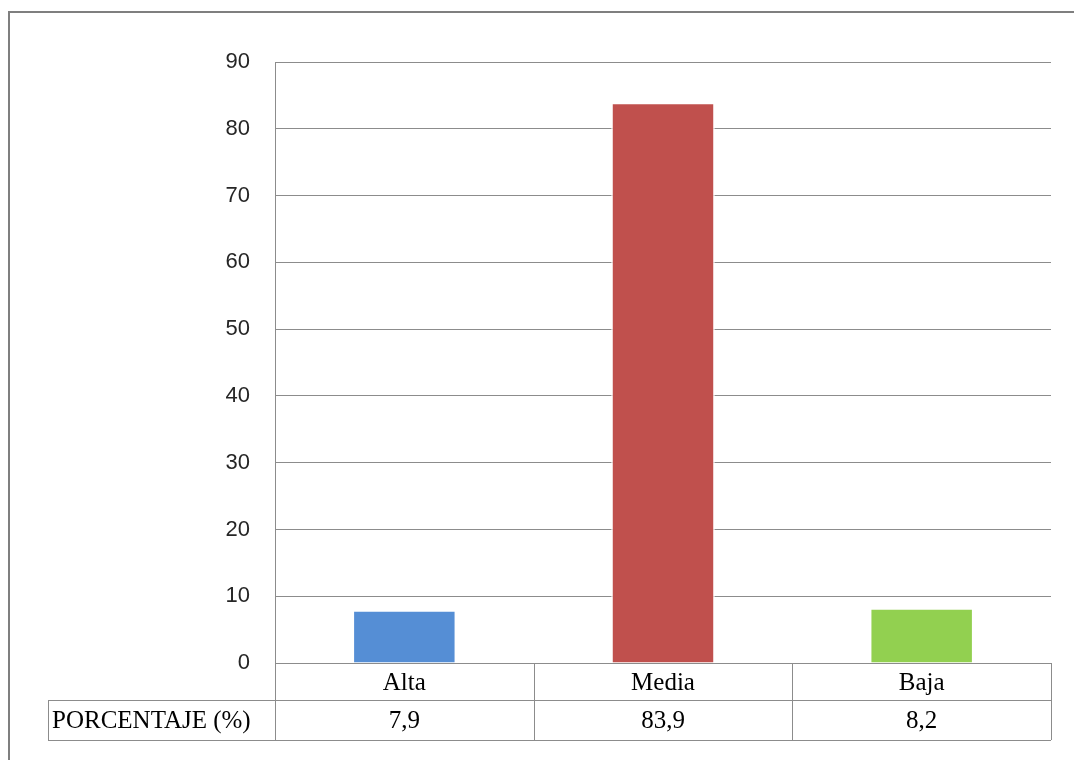 This screenshot has height=760, width=1074. I want to click on x-tick-label: Baja, so click(921, 681).